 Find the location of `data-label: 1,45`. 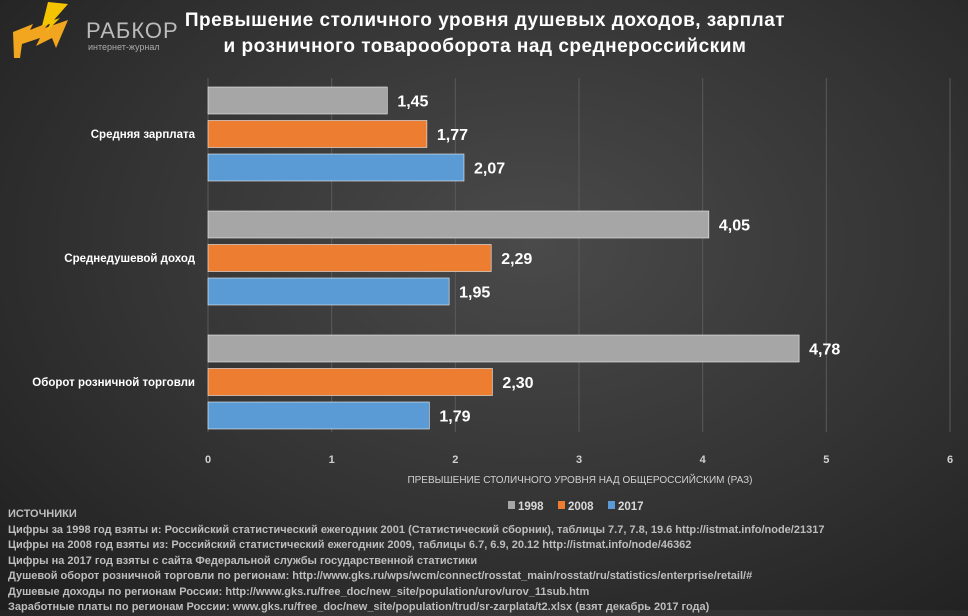

data-label: 1,45 is located at coordinates (412, 102).